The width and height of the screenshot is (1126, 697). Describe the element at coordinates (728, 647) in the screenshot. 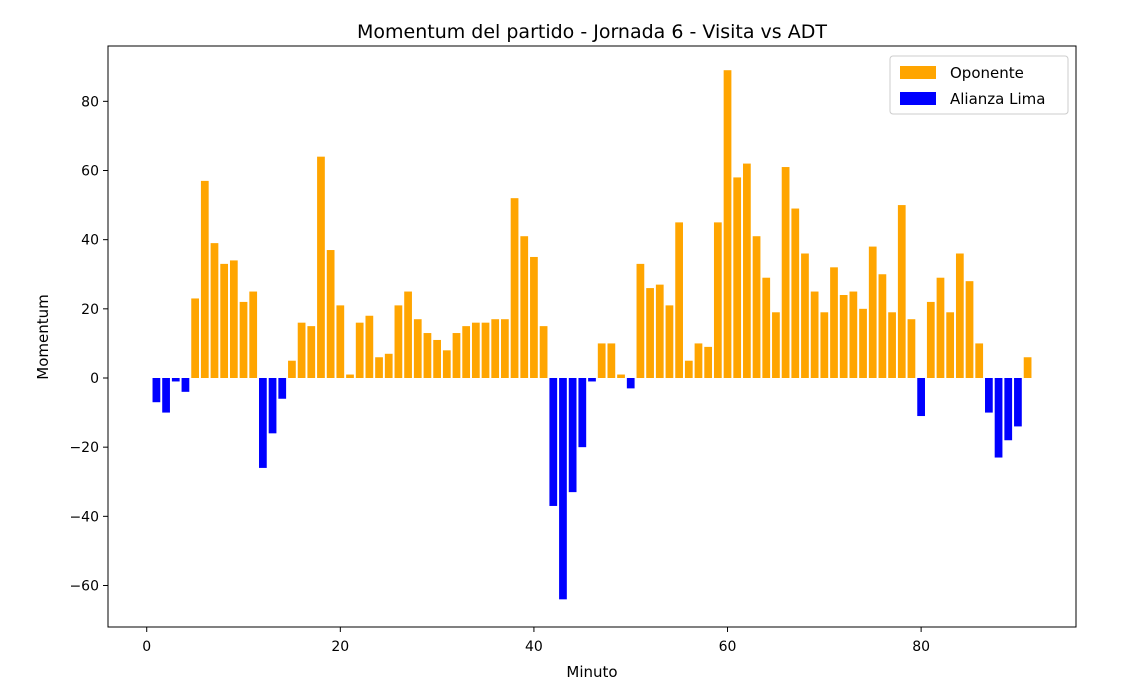

I see `x-tick-label: 60` at that location.